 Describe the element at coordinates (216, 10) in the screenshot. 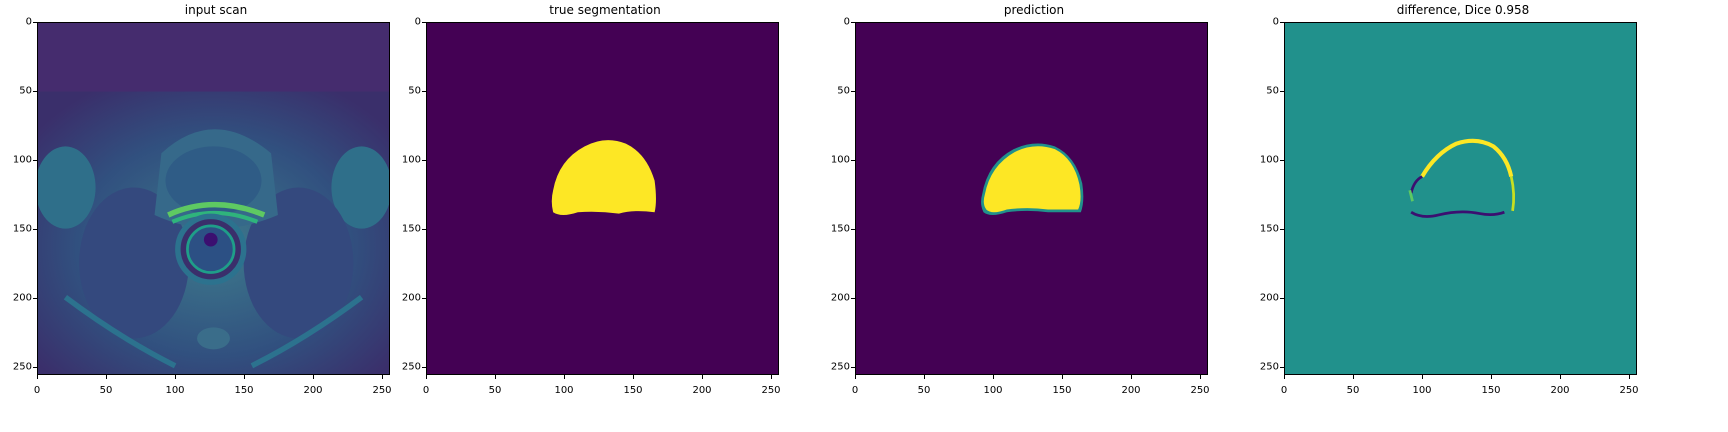

I see `panel-title: input scan` at that location.